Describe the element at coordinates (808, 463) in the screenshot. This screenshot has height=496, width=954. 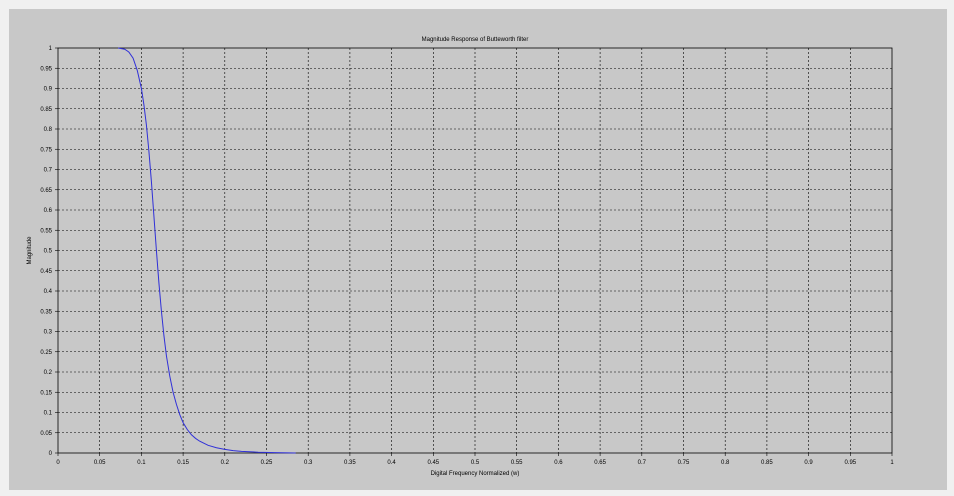
I see `x-tick-label: 0.9` at that location.